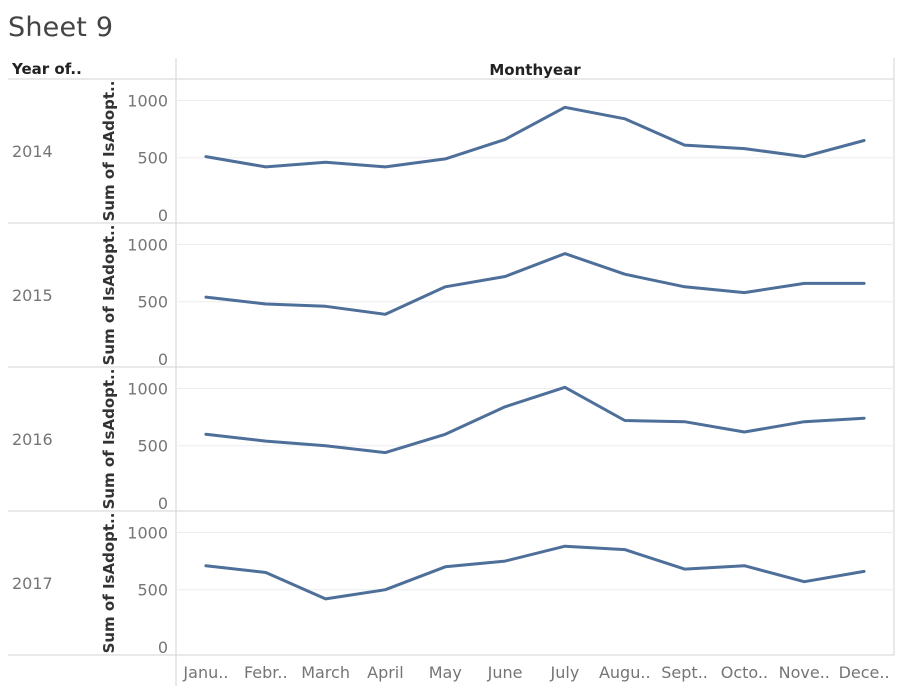 This screenshot has height=691, width=908. What do you see at coordinates (864, 672) in the screenshot?
I see `x-tick-label: Dece..` at bounding box center [864, 672].